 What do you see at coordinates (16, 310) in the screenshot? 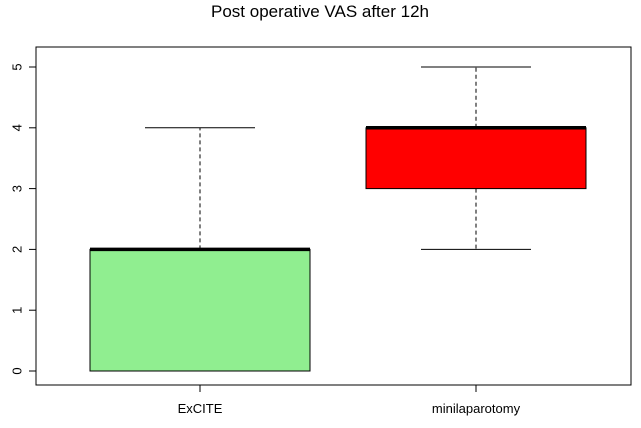
I see `y-tick-label: 1` at bounding box center [16, 310].